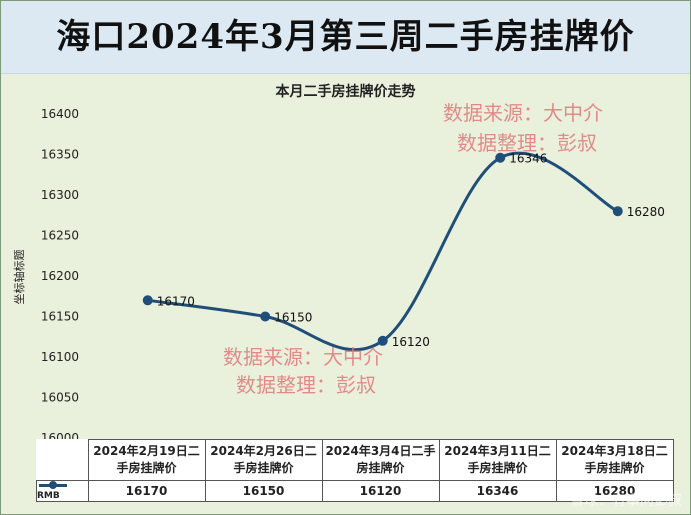  I want to click on y-tick-label: 16050, so click(60, 398).